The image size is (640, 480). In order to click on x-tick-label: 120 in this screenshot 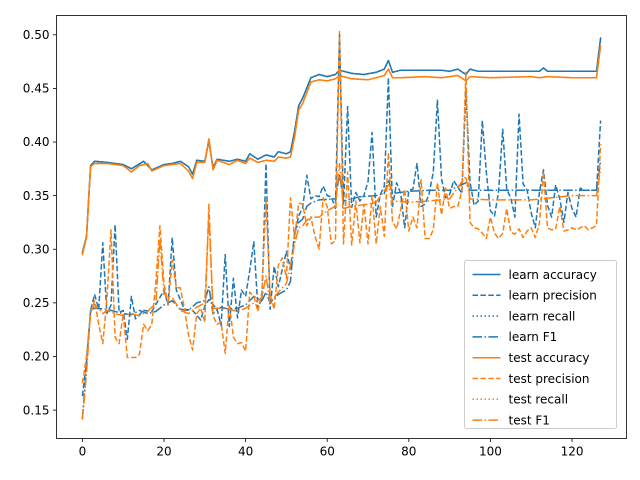, I will do `click(572, 452)`.